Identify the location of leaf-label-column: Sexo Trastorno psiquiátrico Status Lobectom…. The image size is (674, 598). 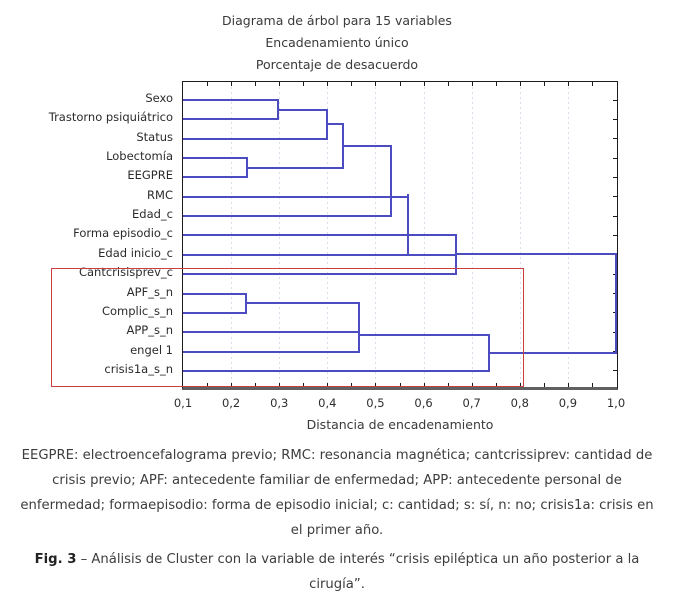
(88, 234).